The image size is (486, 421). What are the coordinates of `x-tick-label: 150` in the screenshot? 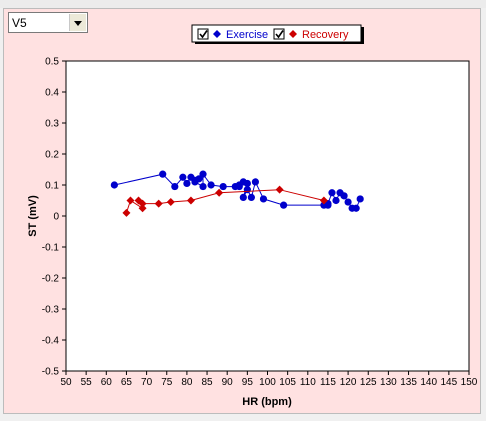 It's located at (469, 382).